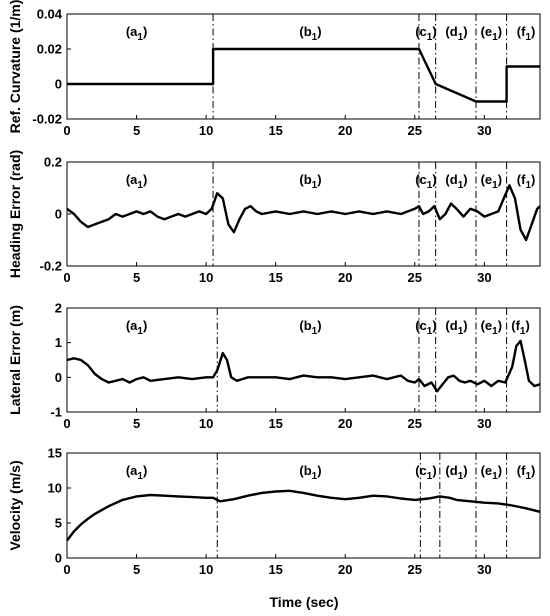  Describe the element at coordinates (304, 602) in the screenshot. I see `x-axis-title: Time (sec)` at that location.